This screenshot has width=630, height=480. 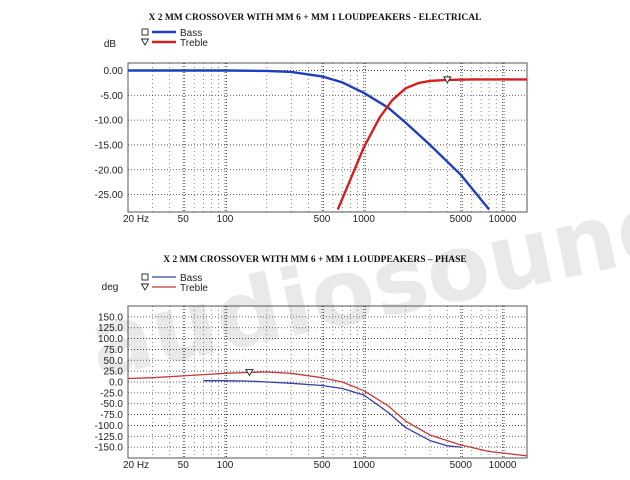 What do you see at coordinates (109, 426) in the screenshot?
I see `y-tick-label: -100.0` at bounding box center [109, 426].